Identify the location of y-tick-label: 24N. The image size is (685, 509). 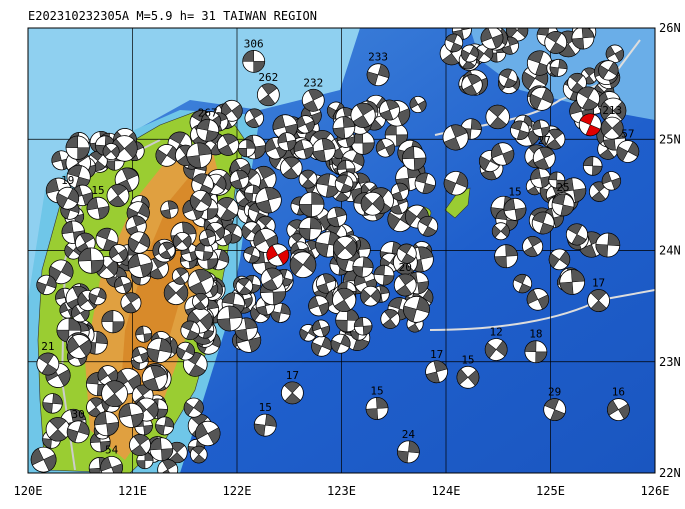
(670, 251).